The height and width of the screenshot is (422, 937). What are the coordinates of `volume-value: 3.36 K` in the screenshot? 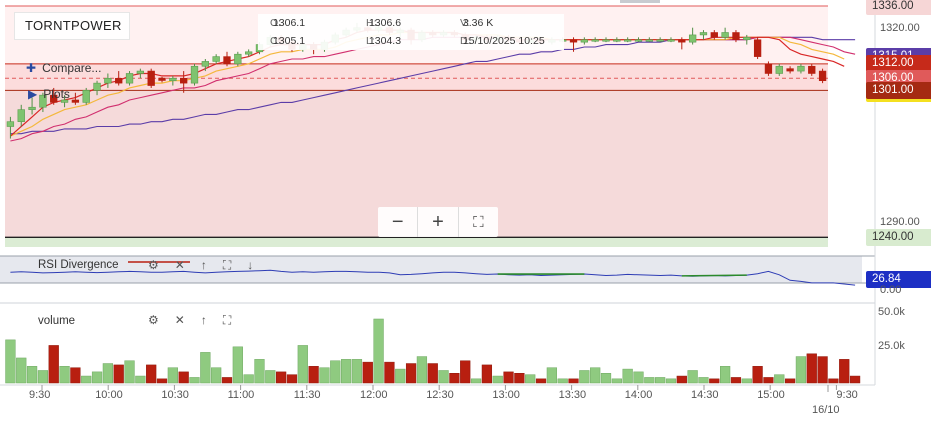 It's located at (478, 23).